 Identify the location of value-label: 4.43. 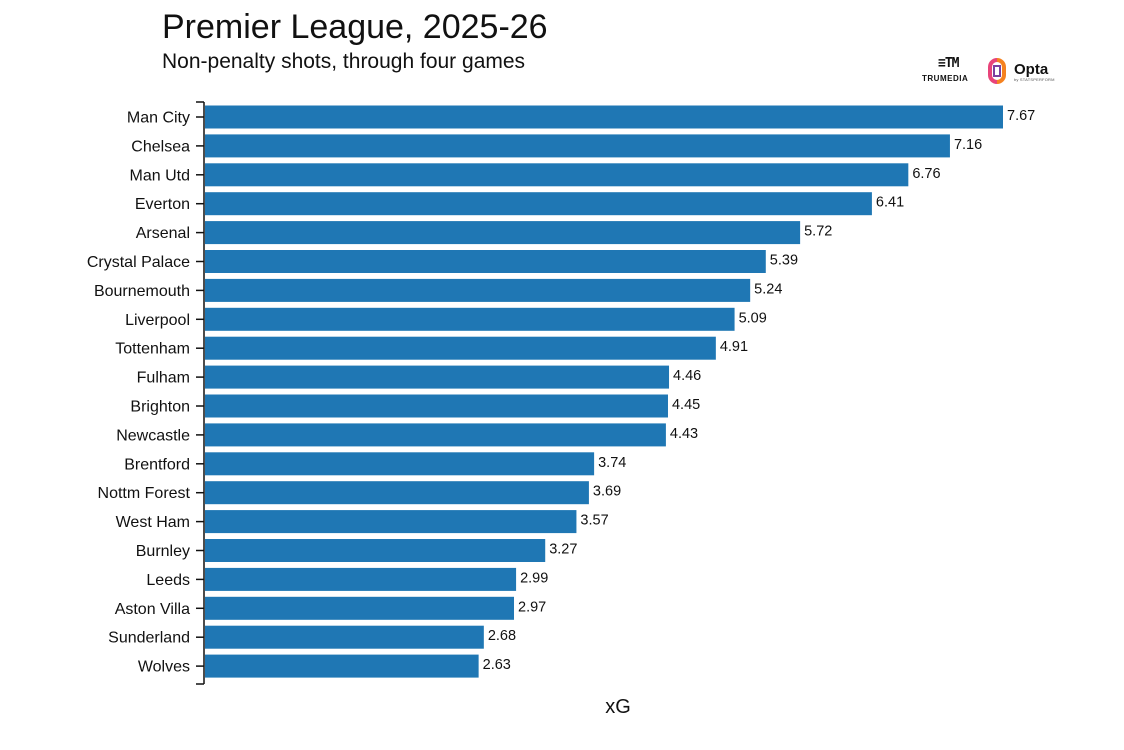
(684, 434).